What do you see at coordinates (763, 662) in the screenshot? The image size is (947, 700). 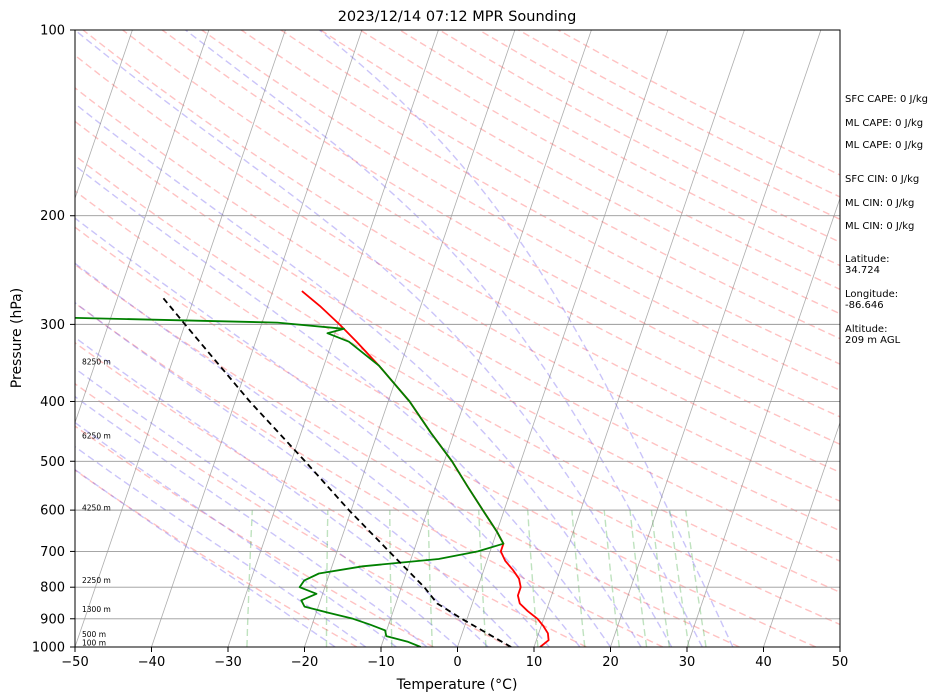 I see `x-tick-label: 40` at bounding box center [763, 662].